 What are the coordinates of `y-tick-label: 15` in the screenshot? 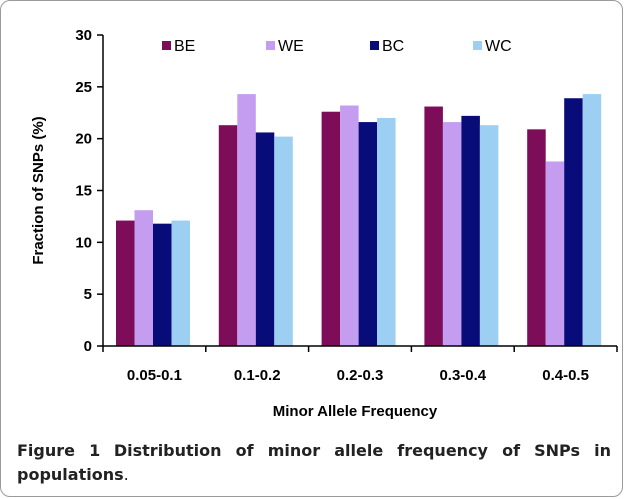 It's located at (83, 191).